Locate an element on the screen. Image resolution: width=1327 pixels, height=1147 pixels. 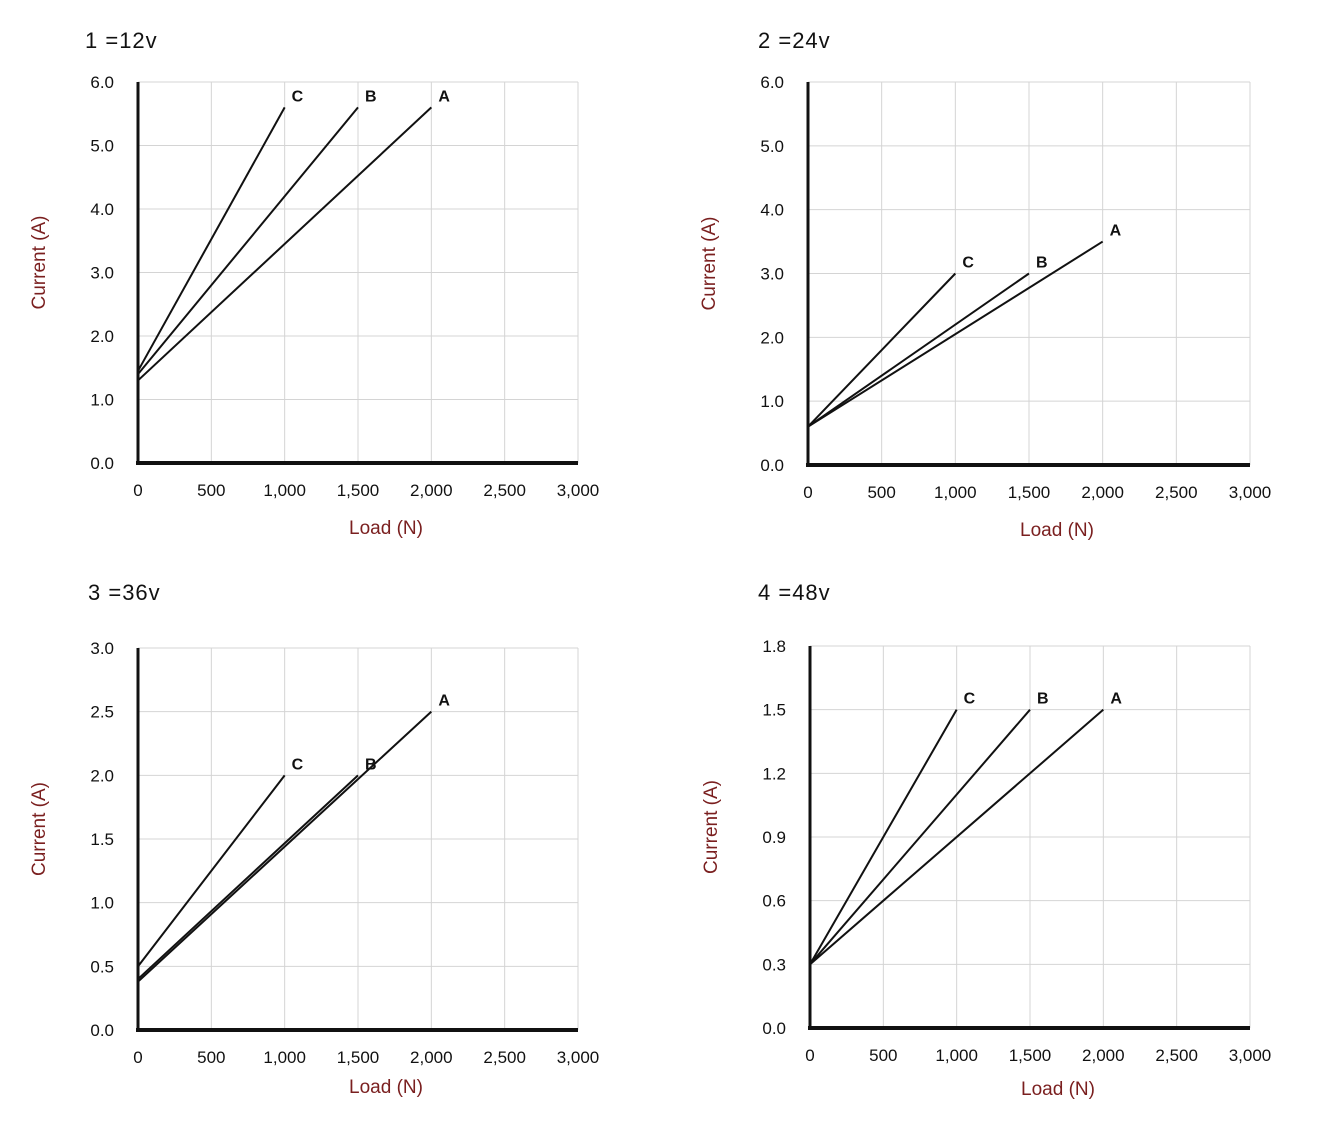
y-tick-label: 0.5 is located at coordinates (102, 966).